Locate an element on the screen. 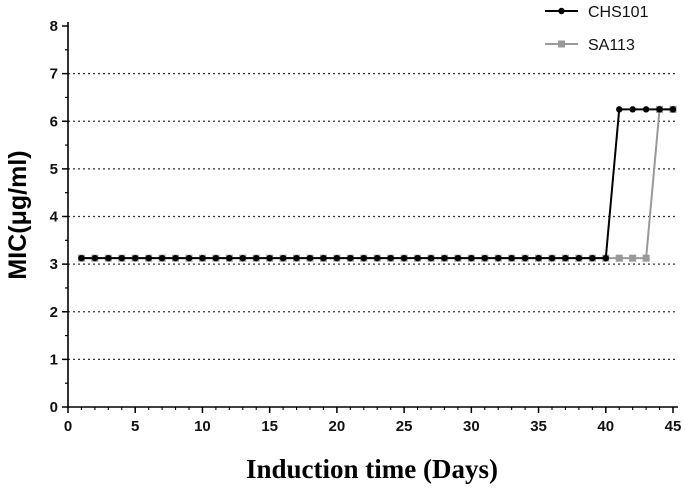  legend-item-sa113: SA113 is located at coordinates (590, 45).